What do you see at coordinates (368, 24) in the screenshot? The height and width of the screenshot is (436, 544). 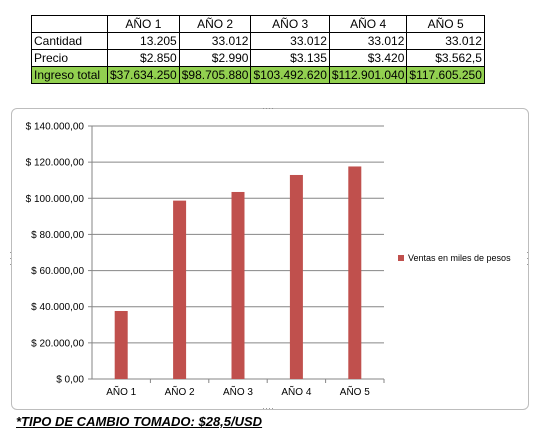 I see `table-header-cell: AÑO 4` at bounding box center [368, 24].